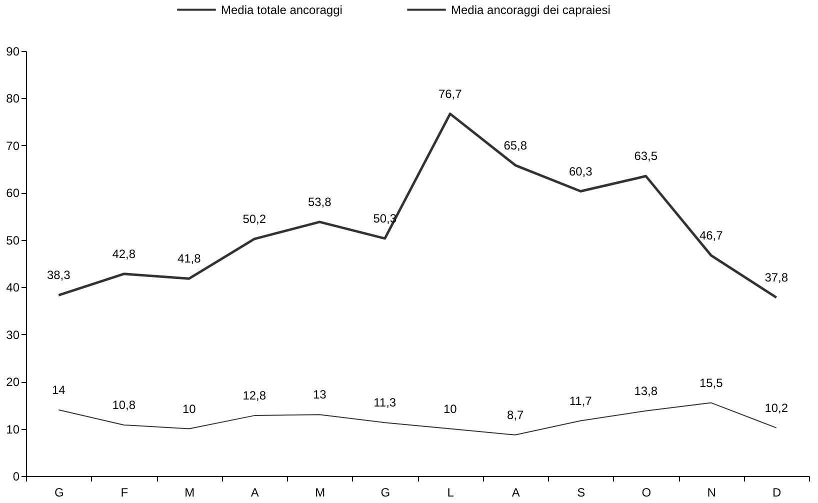 The image size is (818, 503). I want to click on data-label: 37,8, so click(776, 277).